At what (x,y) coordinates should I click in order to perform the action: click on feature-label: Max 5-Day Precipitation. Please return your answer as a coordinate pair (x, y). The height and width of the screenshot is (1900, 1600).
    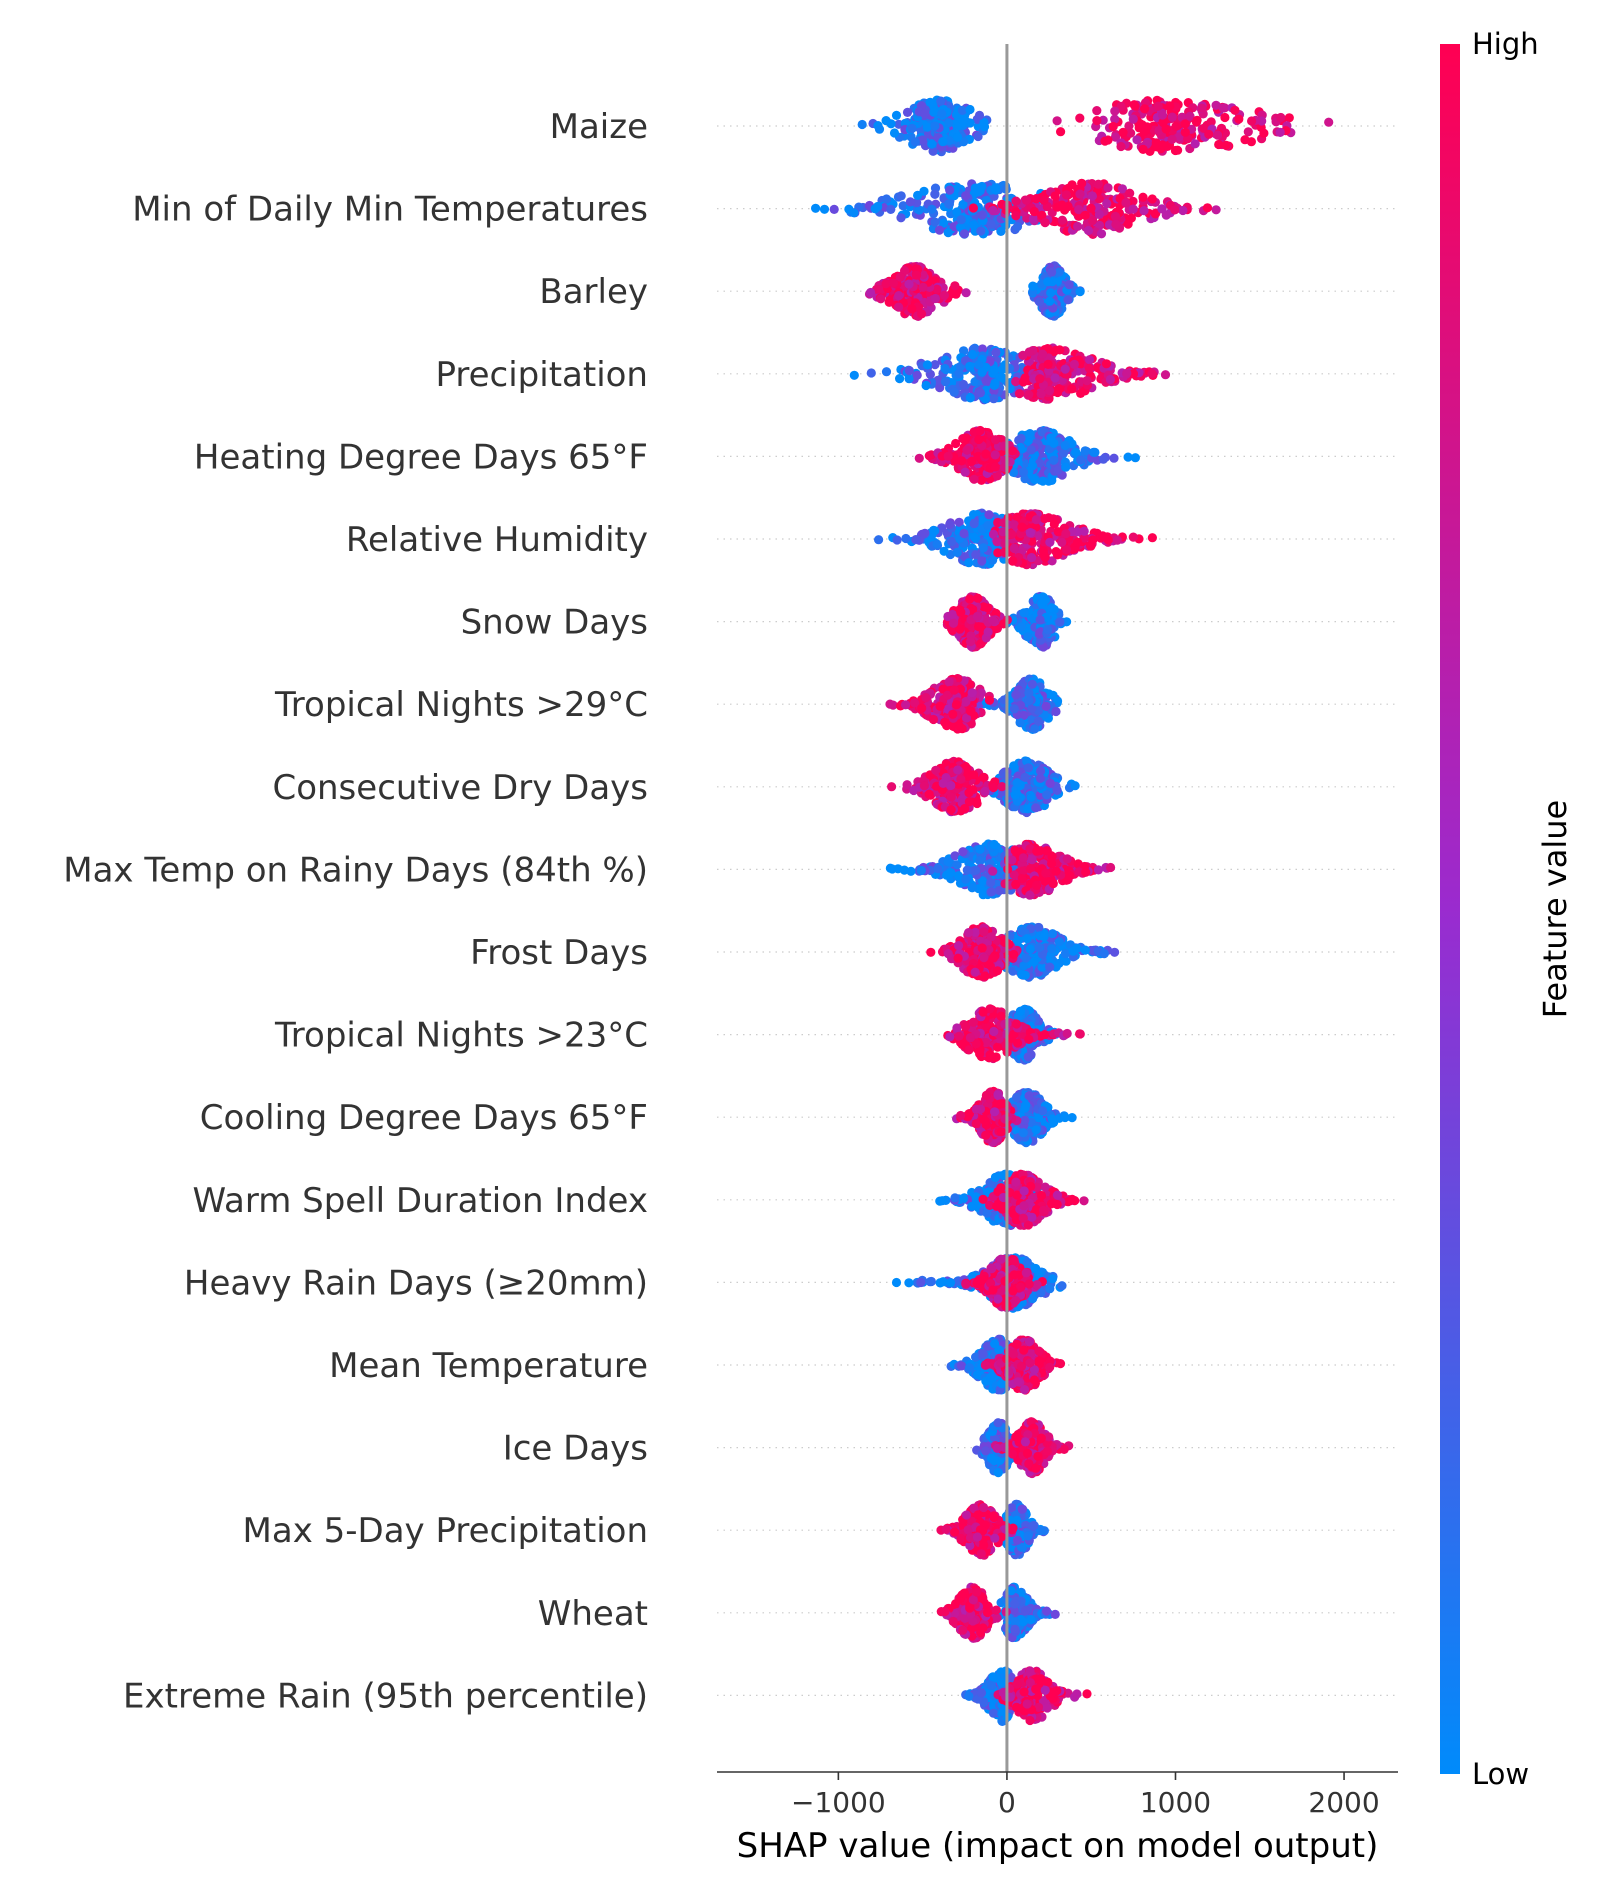
    Looking at the image, I should click on (445, 1531).